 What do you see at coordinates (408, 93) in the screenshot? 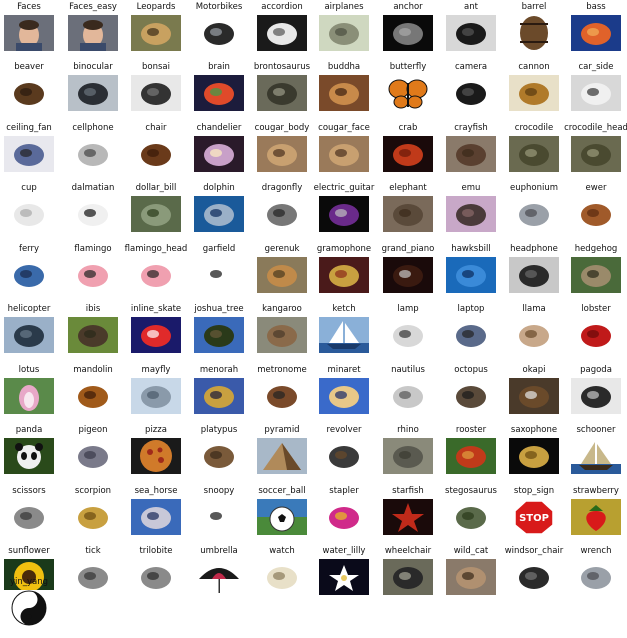
I see `butterfly-photo` at bounding box center [408, 93].